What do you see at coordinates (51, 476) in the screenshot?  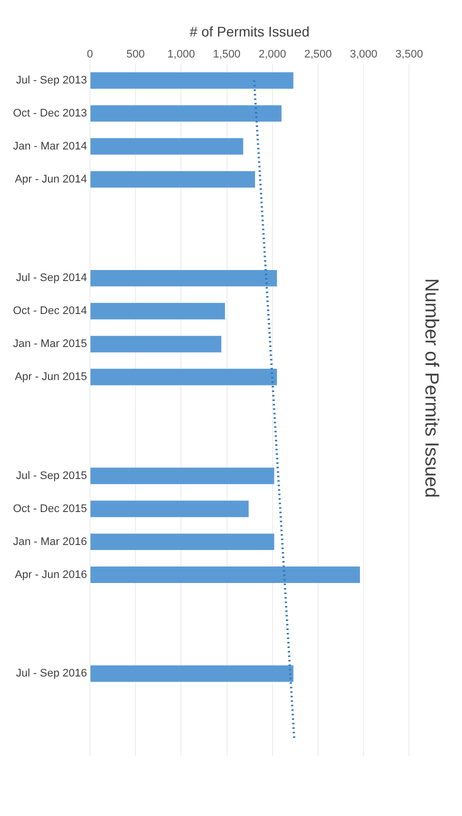 I see `y-tick-label: Jul - Sep 2015` at bounding box center [51, 476].